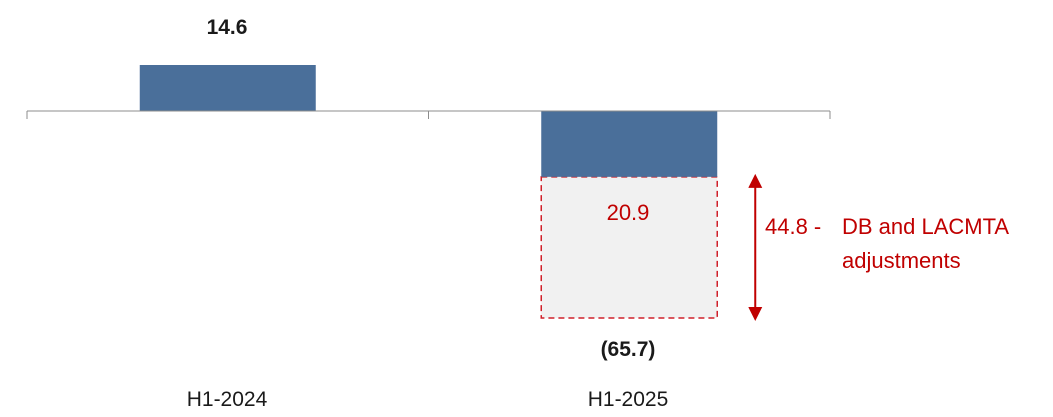 This screenshot has height=417, width=1053. What do you see at coordinates (901, 260) in the screenshot?
I see `adjustment-description-label: adjustments` at bounding box center [901, 260].